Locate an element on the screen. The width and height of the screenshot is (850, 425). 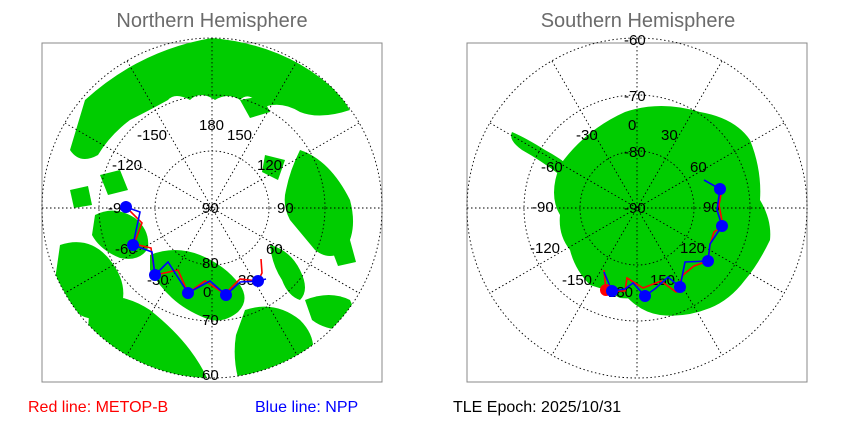
south-lon-label: -90 is located at coordinates (543, 207).